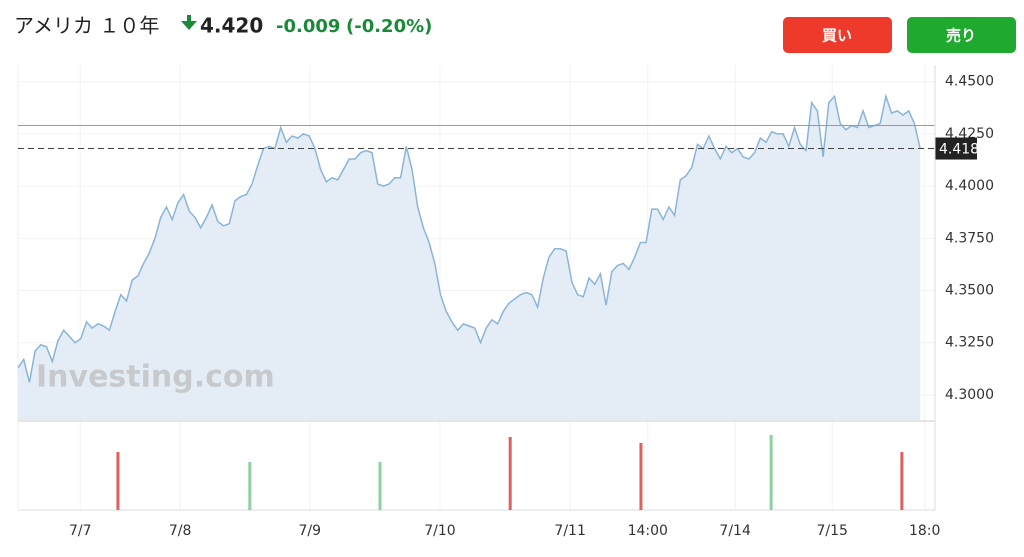 The image size is (1024, 557). What do you see at coordinates (569, 531) in the screenshot?
I see `x-tick-label: 7/11` at bounding box center [569, 531].